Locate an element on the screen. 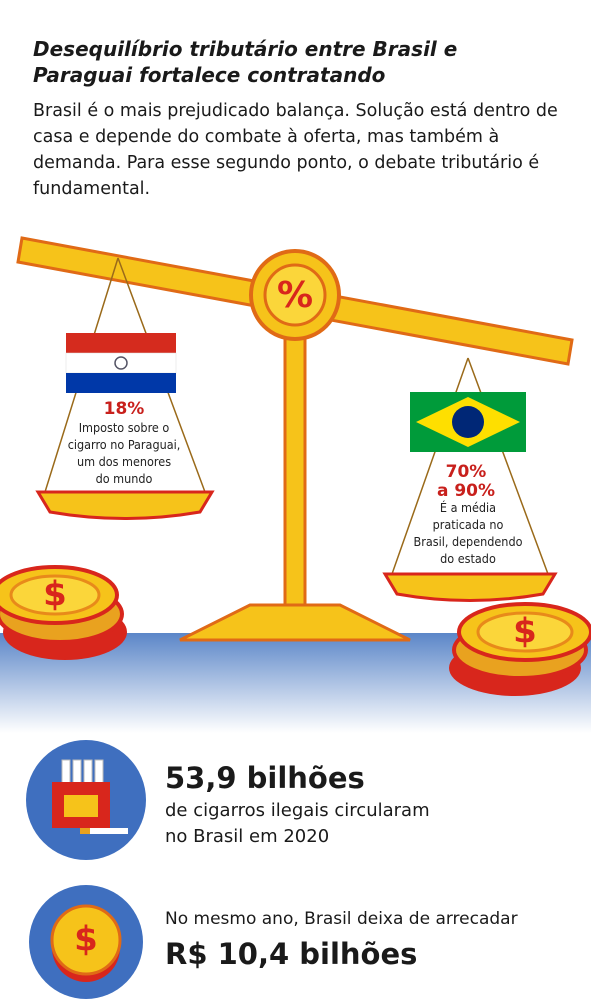  brasil-rate: 70%a 90% is located at coordinates (466, 481).